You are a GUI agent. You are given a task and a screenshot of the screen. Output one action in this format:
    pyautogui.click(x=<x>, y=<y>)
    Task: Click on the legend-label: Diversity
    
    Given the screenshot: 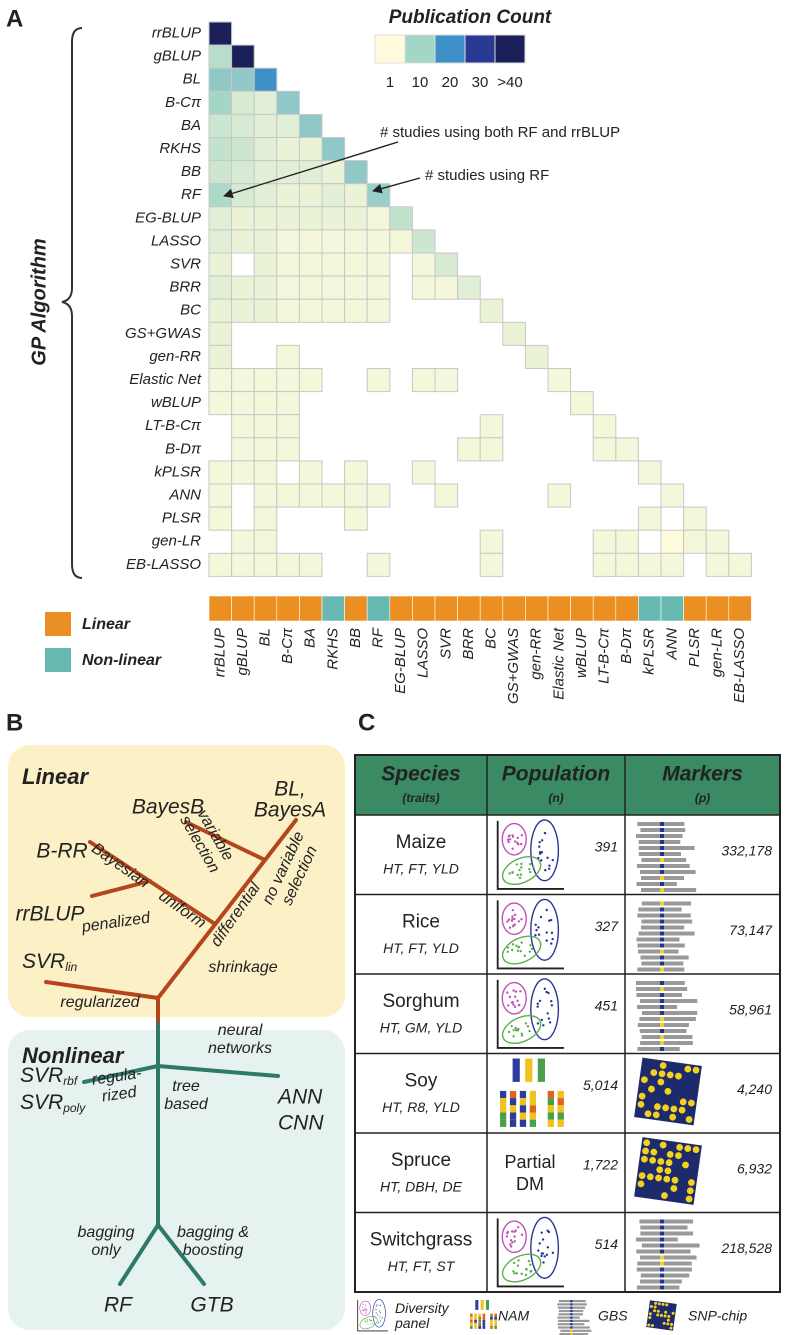 What is the action you would take?
    pyautogui.click(x=422, y=1308)
    